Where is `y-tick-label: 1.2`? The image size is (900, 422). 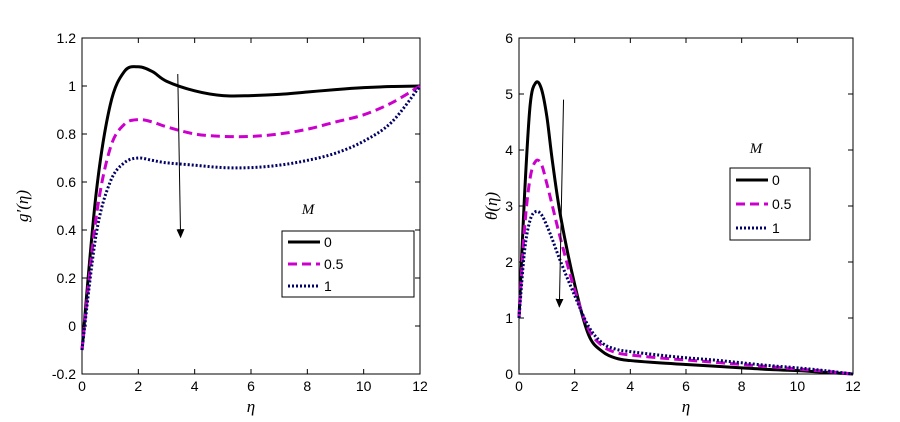 y-tick-label: 1.2 is located at coordinates (67, 38).